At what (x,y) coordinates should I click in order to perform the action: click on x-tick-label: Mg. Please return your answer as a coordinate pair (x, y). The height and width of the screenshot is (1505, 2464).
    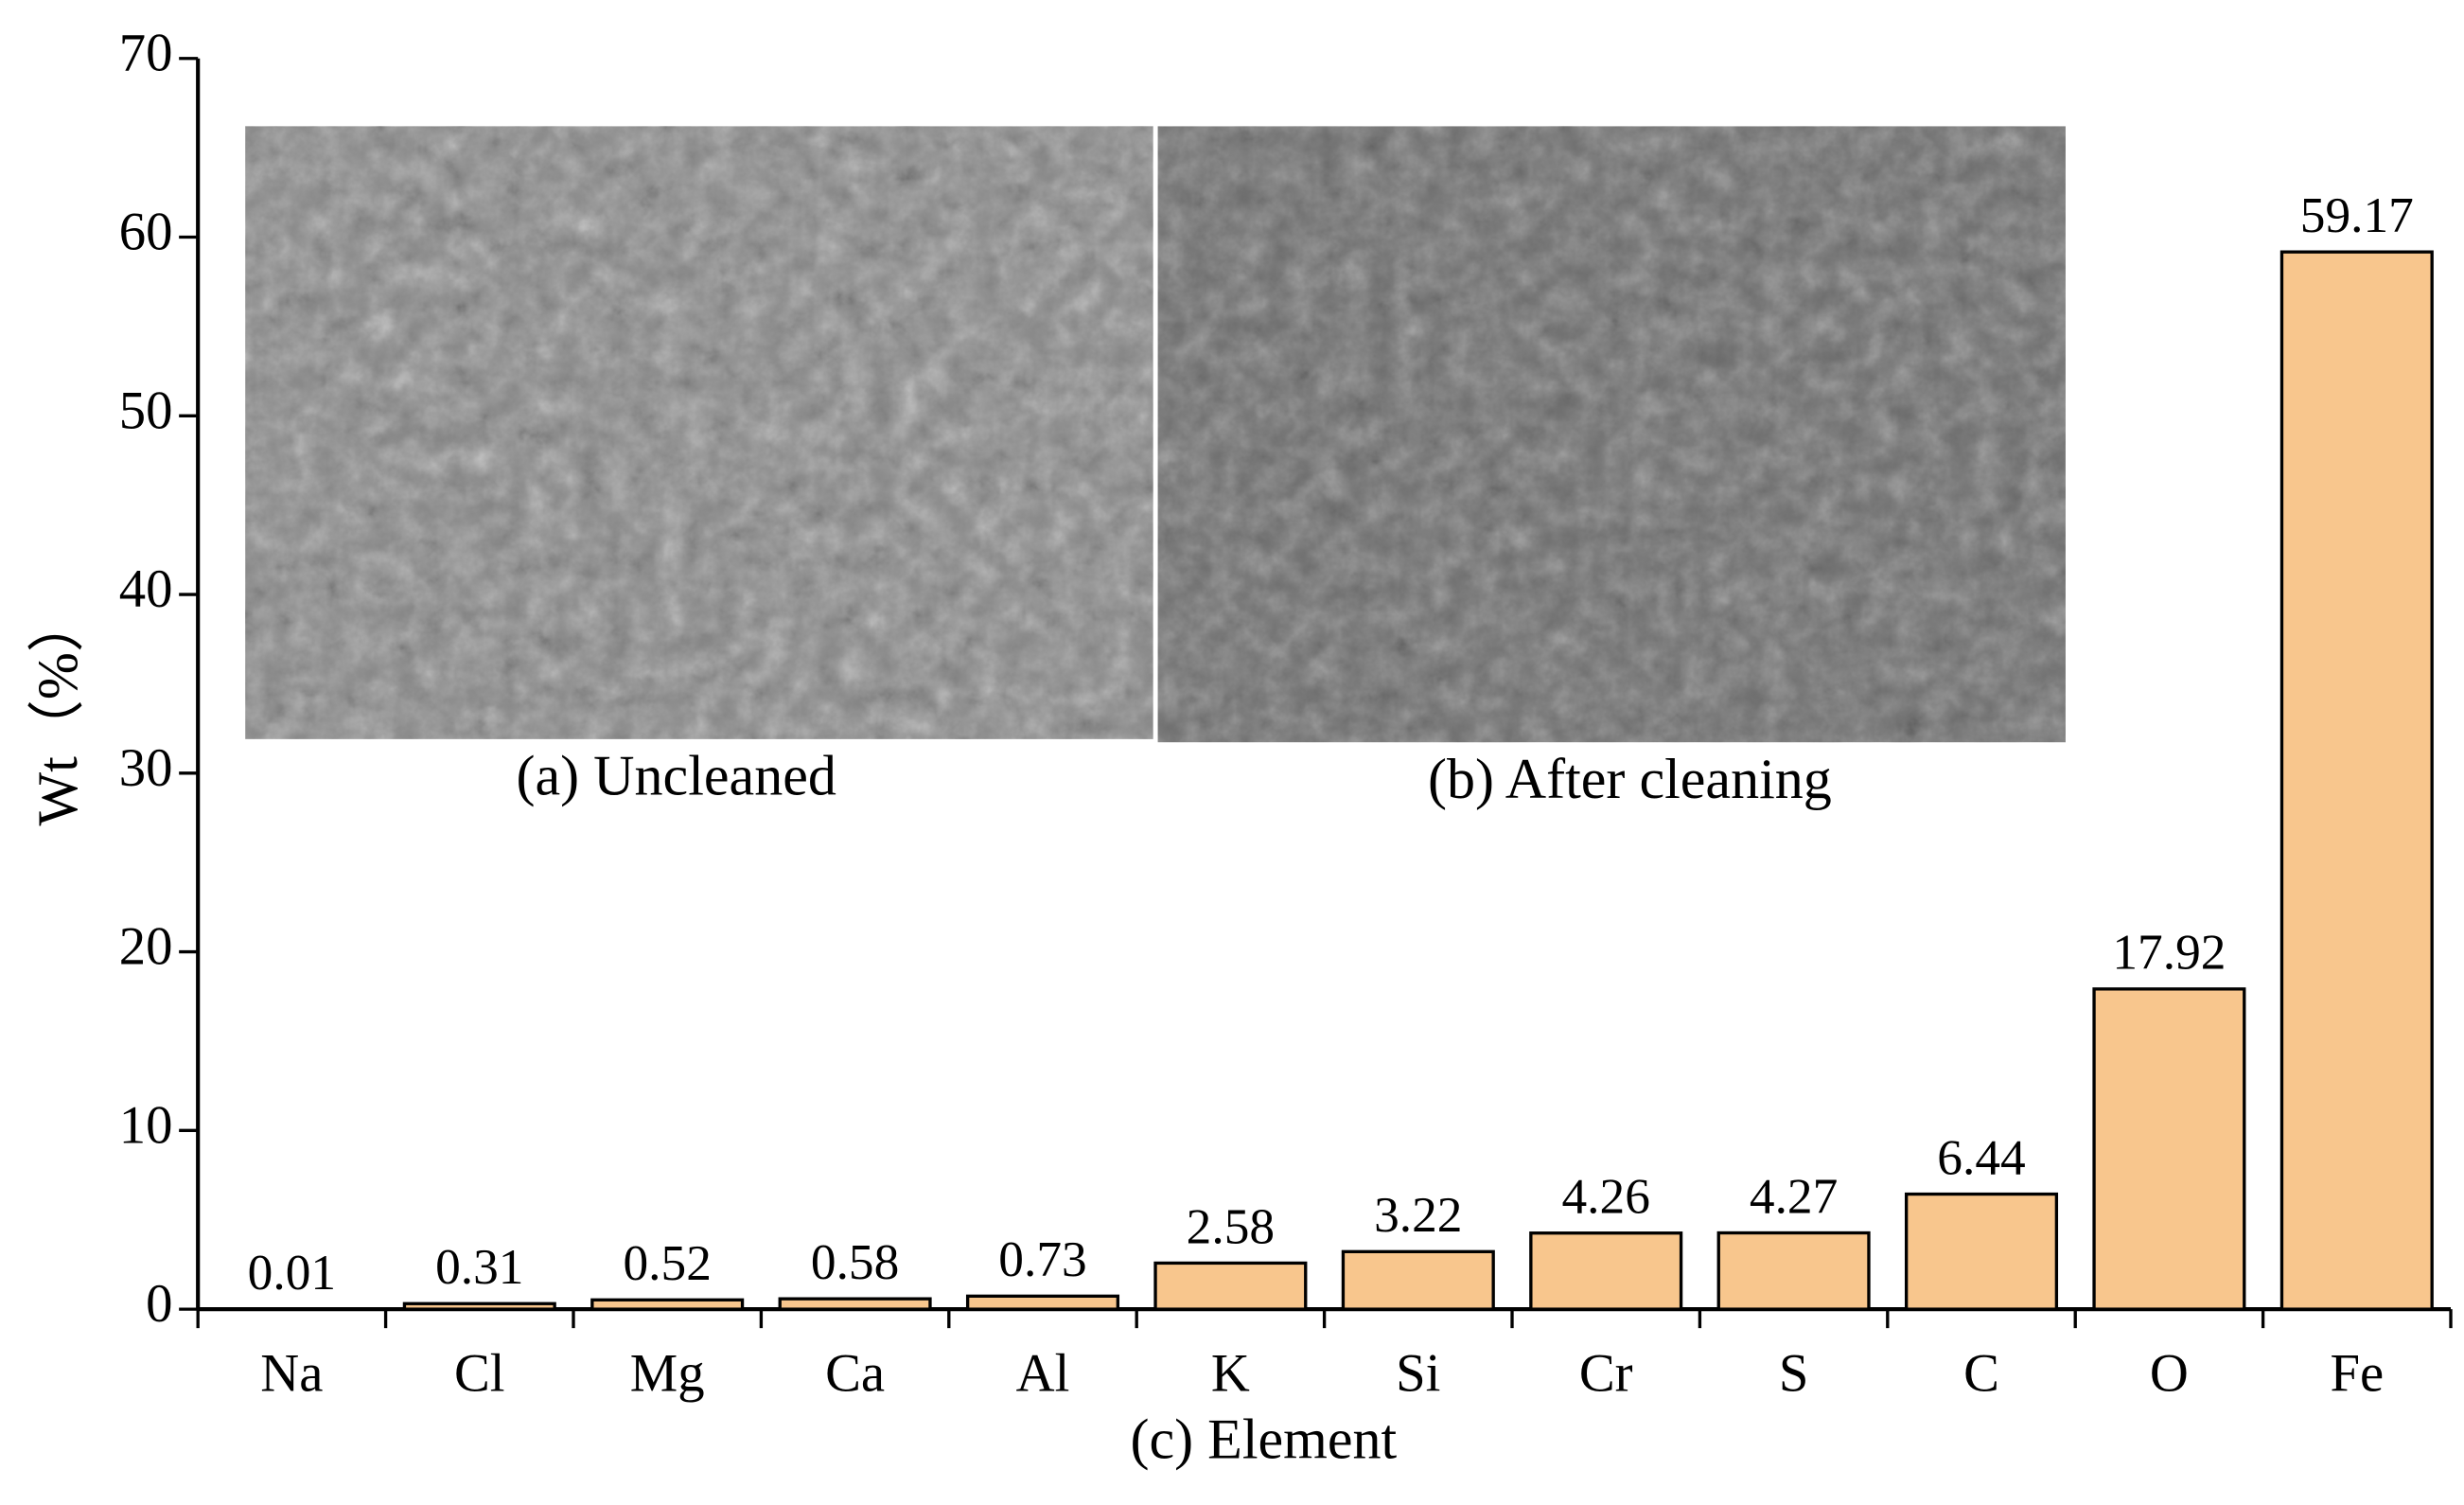
    Looking at the image, I should click on (667, 1374).